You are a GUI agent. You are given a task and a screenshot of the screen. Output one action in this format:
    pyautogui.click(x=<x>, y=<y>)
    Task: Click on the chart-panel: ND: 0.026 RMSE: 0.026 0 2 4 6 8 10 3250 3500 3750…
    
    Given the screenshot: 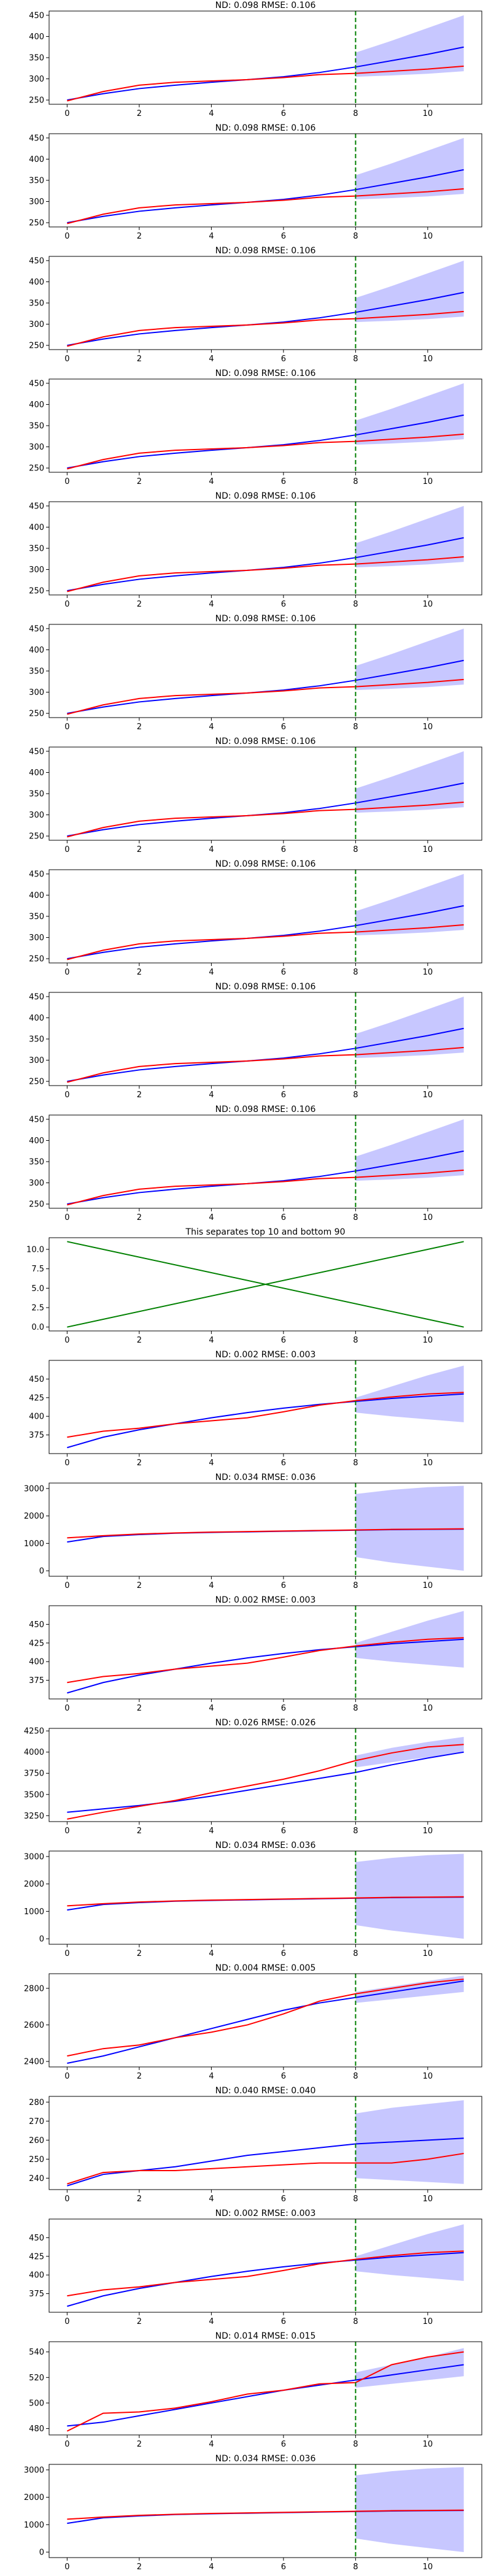 What is the action you would take?
    pyautogui.click(x=253, y=1777)
    